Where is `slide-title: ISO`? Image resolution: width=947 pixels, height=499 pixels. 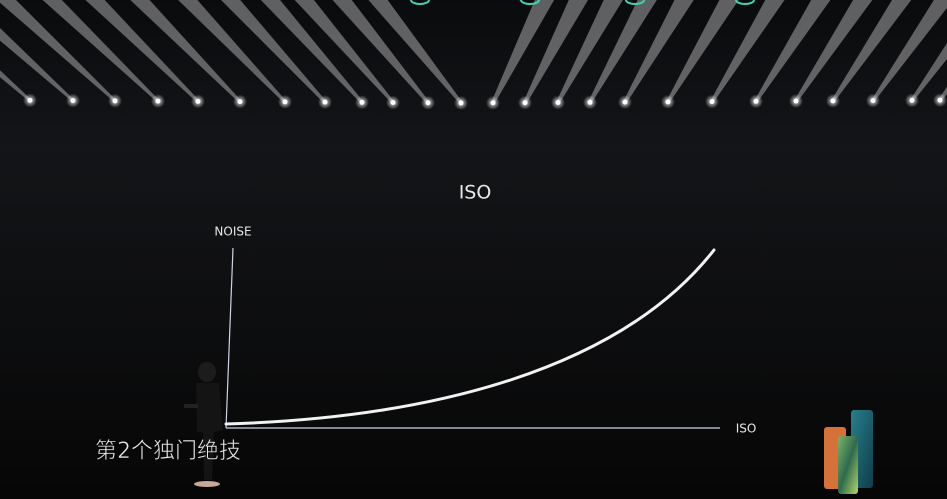
slide-title: ISO is located at coordinates (475, 193).